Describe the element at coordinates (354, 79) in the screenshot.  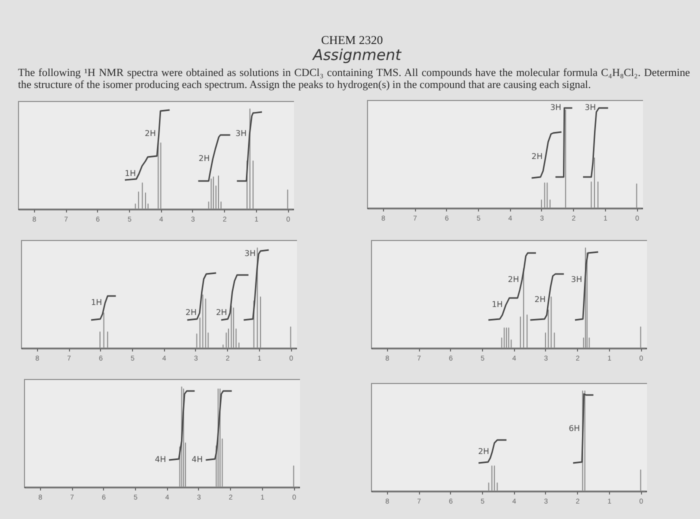
I see `text: The following ¹H NMR spectra were obtained as solutions in CDCl₃ containing TMS. All compounds have the molecular formula C₄H₈Cl₂. Determine the structure of the isomer producing each spectrum. Assign the peaks to hydrogen(s) in the compound that are causing each signal.` at that location.